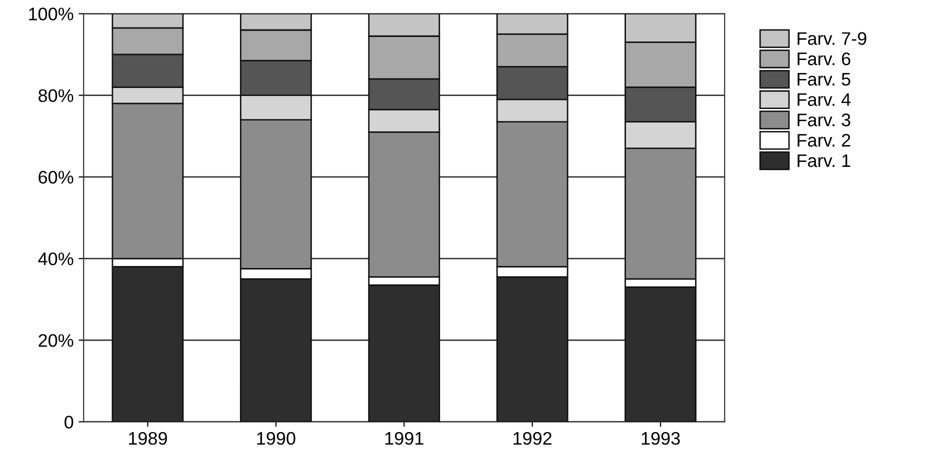 The width and height of the screenshot is (929, 456). Describe the element at coordinates (824, 99) in the screenshot. I see `legend-label: Farv. 4` at that location.